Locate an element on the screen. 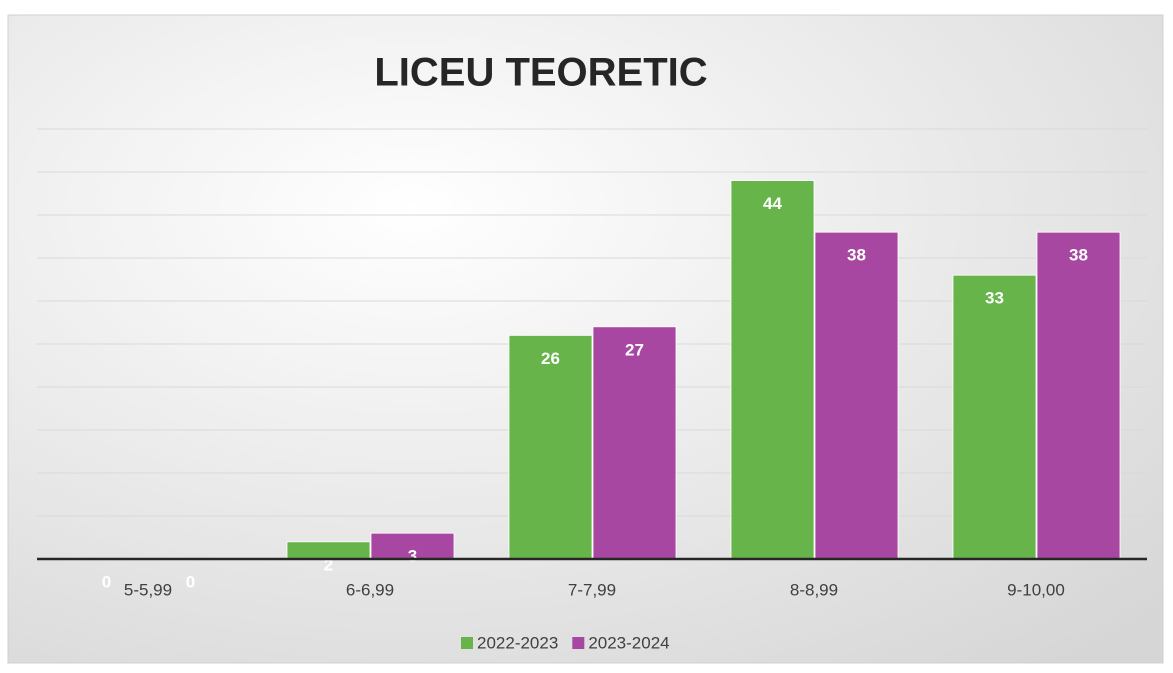  data-label: 3 is located at coordinates (412, 556).